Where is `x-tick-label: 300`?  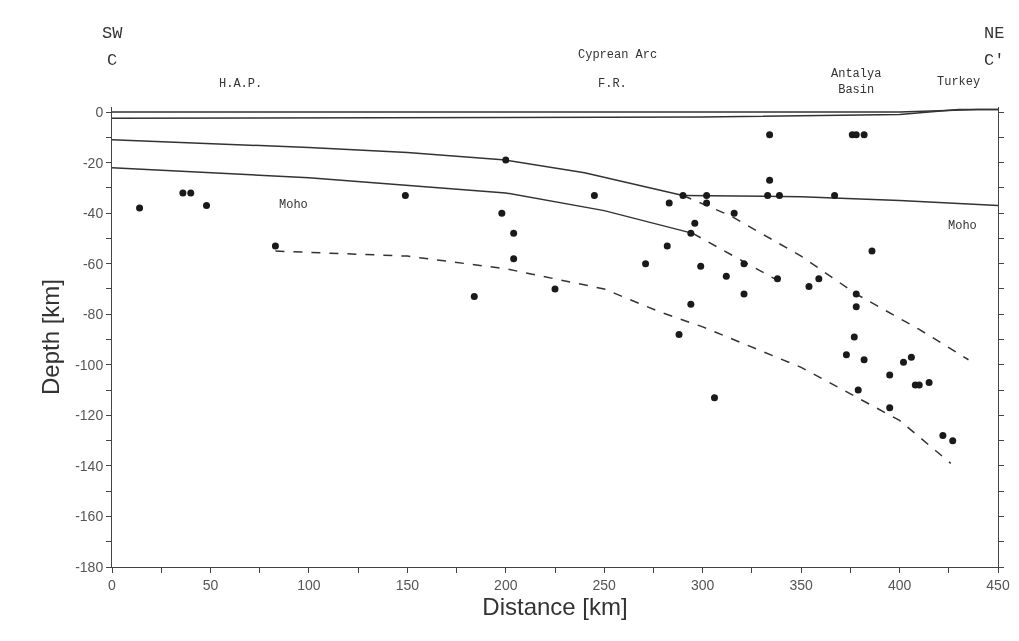
x-tick-label: 300 is located at coordinates (702, 584).